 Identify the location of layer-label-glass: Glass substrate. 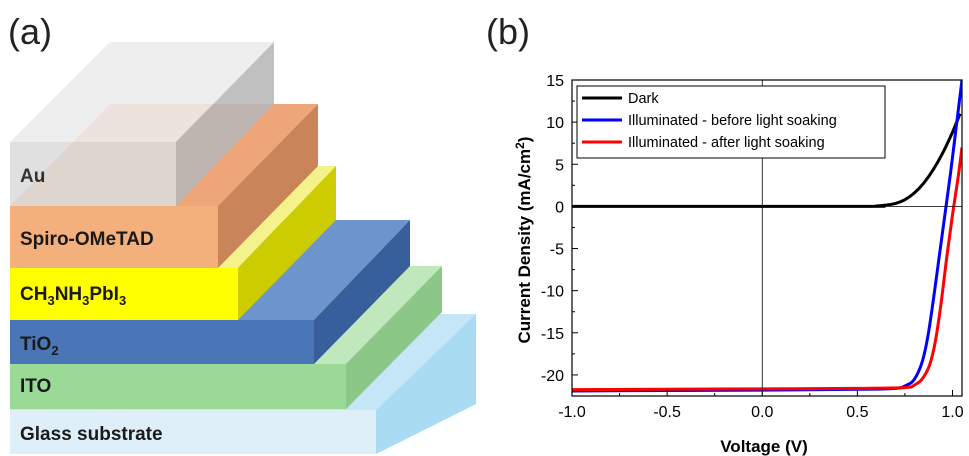
(91, 434).